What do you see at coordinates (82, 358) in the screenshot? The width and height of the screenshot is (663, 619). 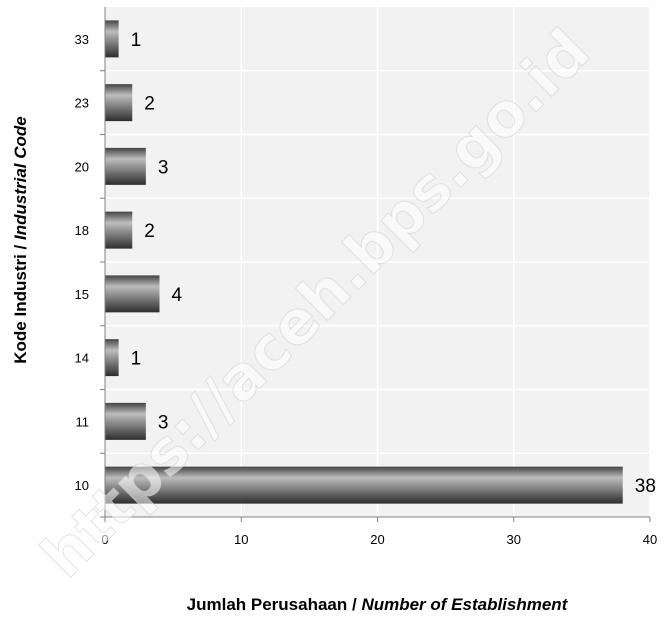 I see `y-tick-label: 14` at bounding box center [82, 358].